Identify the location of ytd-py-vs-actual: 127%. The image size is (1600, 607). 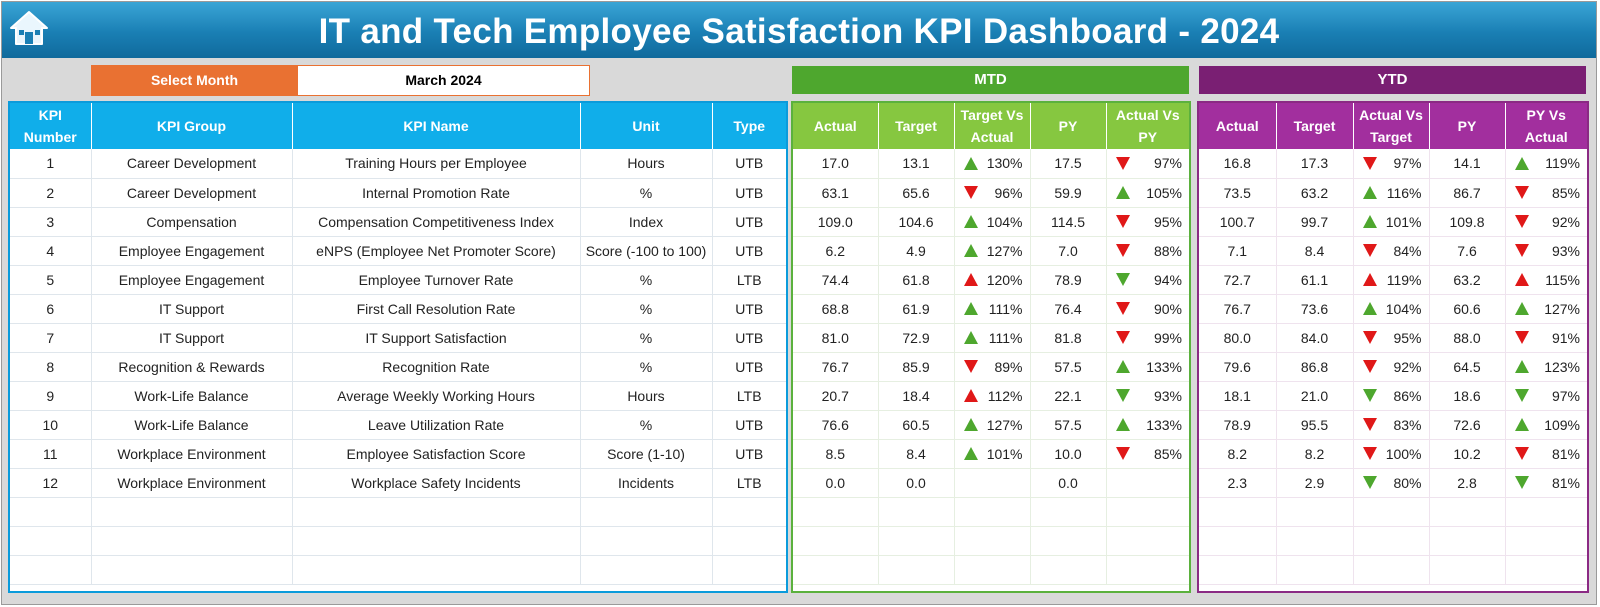
(1546, 309).